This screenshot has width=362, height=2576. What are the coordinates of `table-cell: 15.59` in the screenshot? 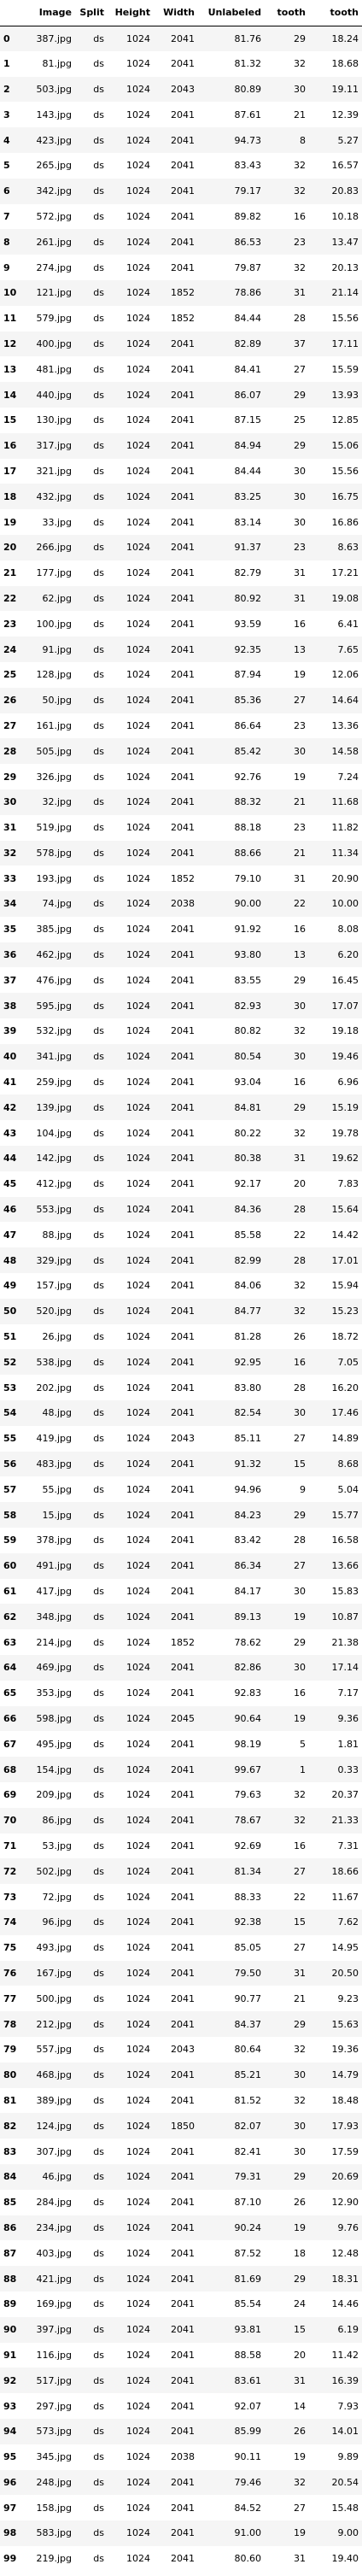 It's located at (345, 369).